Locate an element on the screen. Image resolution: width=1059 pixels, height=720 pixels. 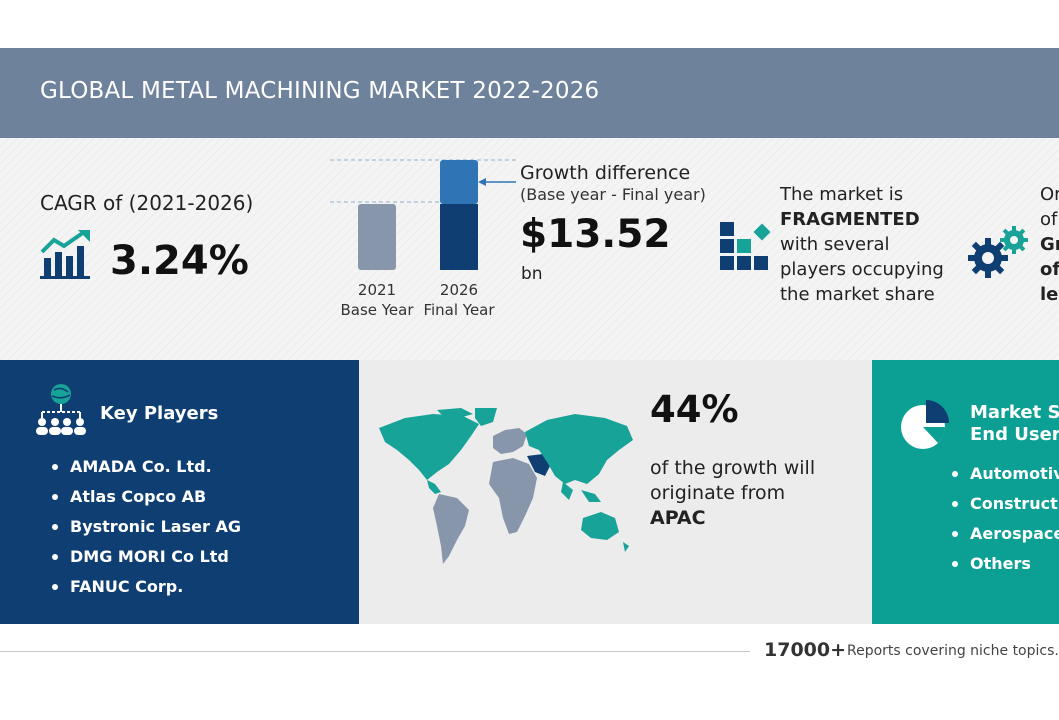
list-item: FANUC Corp. is located at coordinates (145, 587).